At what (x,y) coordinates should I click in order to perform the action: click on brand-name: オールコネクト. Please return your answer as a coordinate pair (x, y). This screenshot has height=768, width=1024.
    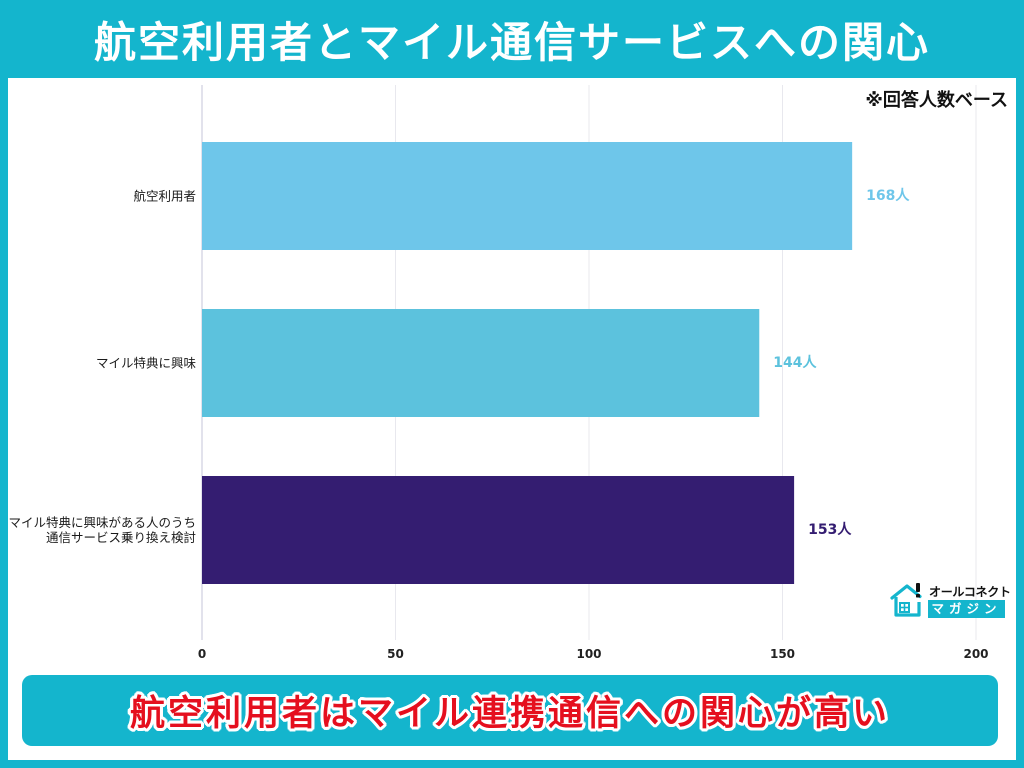
    Looking at the image, I should click on (970, 592).